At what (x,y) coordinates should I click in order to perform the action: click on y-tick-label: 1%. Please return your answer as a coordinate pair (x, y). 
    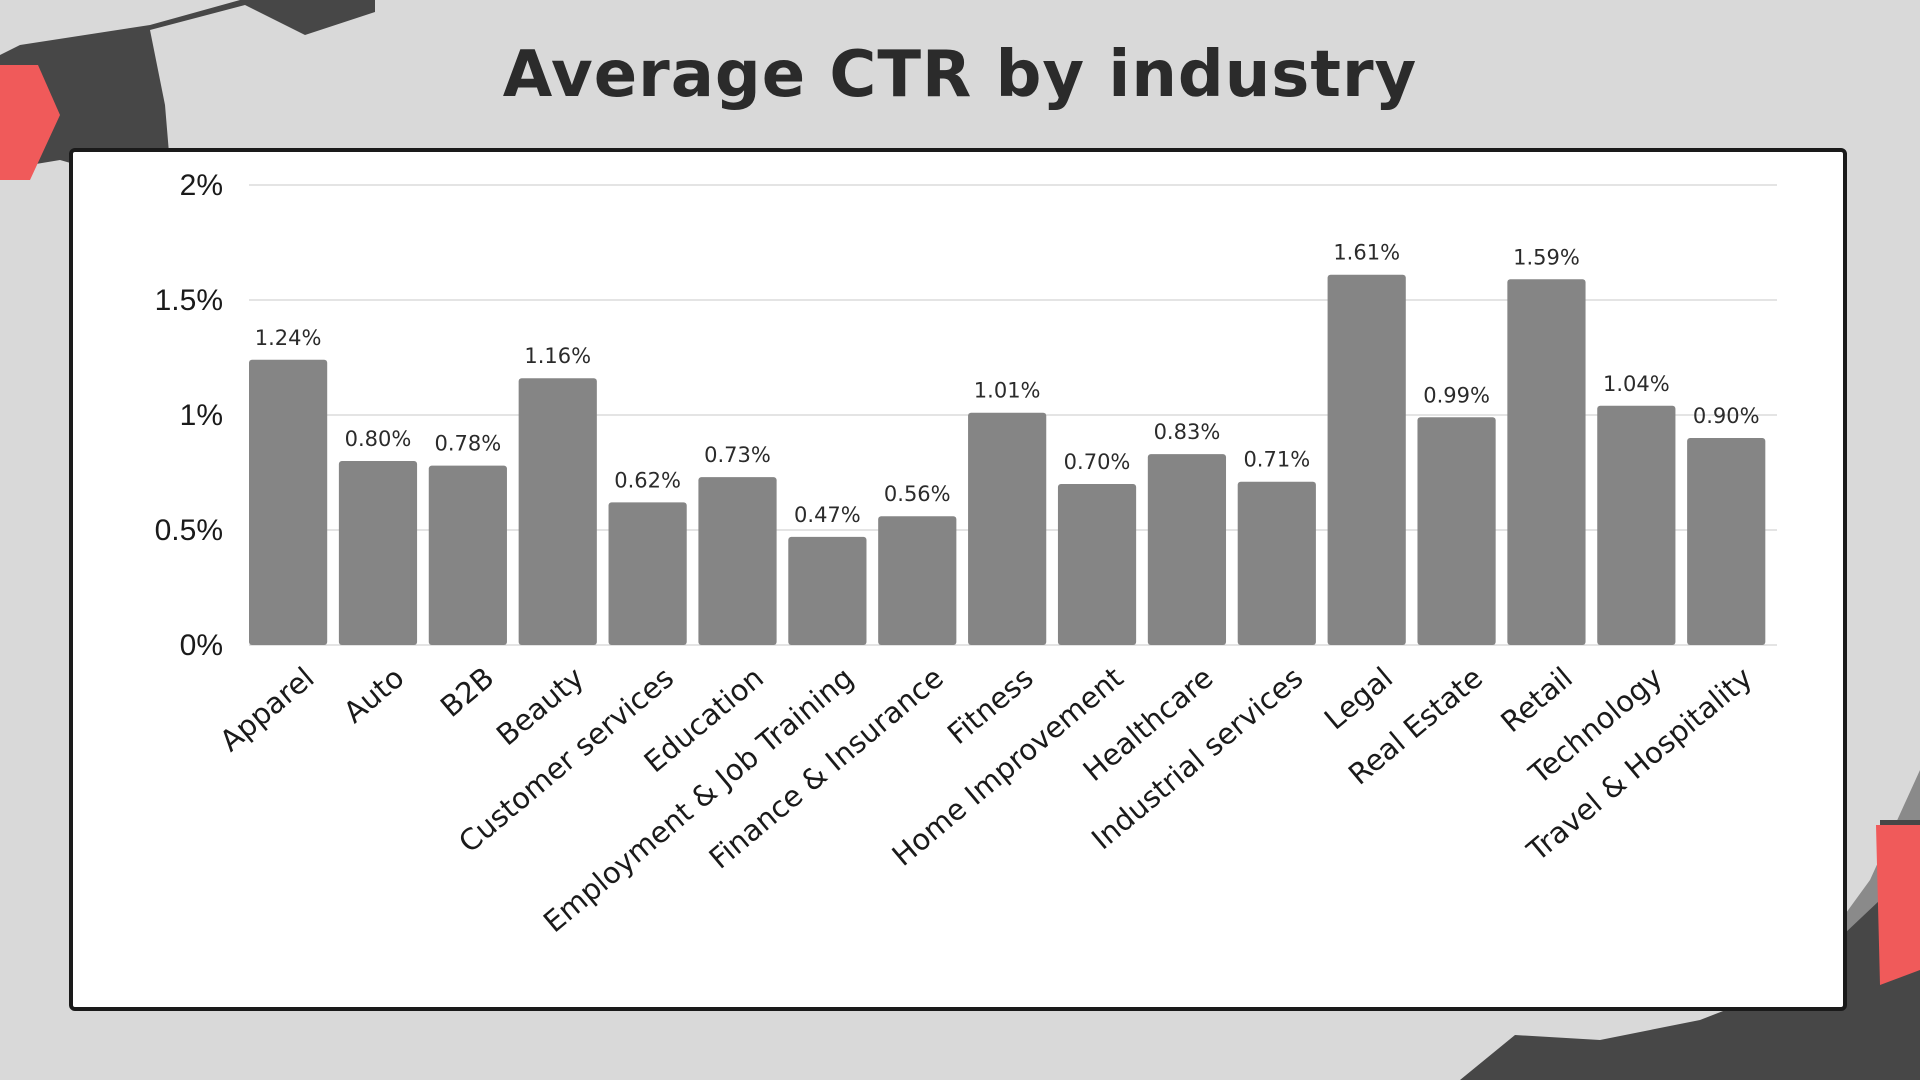
    Looking at the image, I should click on (201, 415).